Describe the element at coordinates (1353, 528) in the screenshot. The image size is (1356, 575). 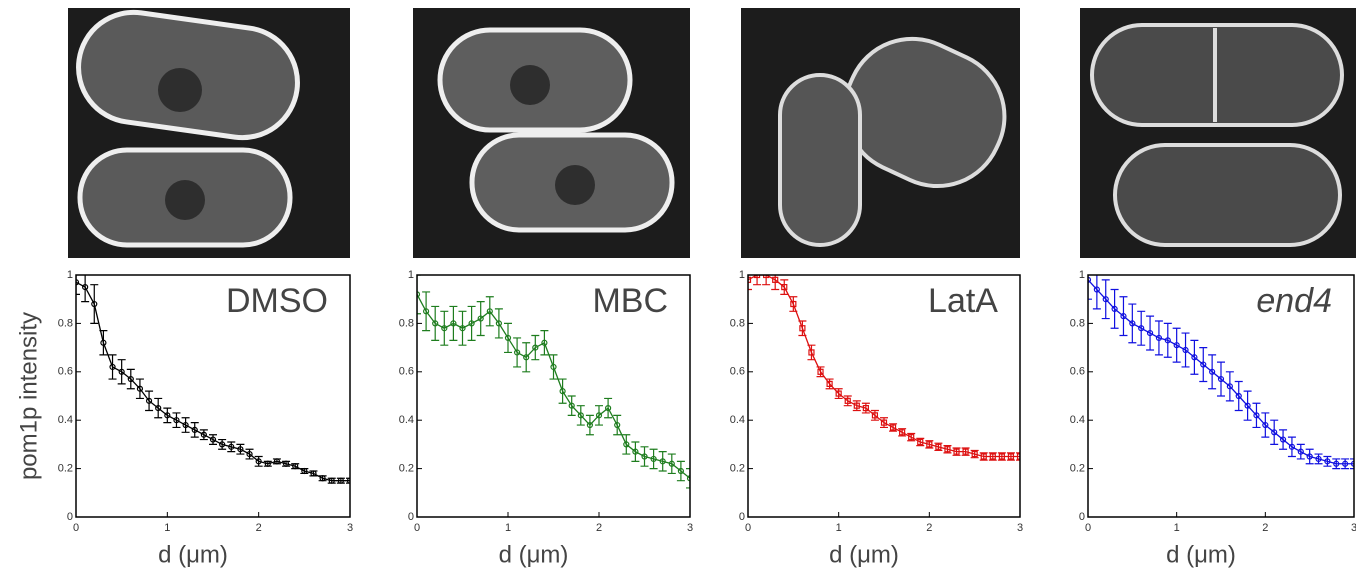
I see `x-tick-label: 3` at that location.